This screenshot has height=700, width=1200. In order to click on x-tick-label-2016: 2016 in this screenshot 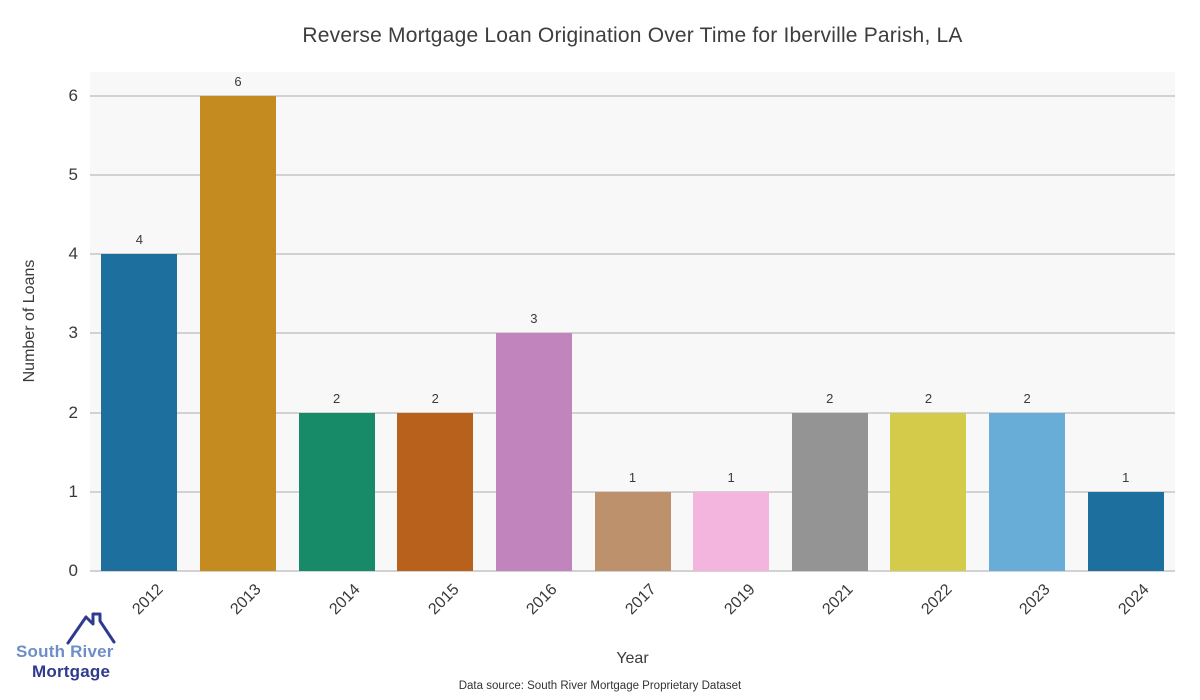, I will do `click(542, 600)`.